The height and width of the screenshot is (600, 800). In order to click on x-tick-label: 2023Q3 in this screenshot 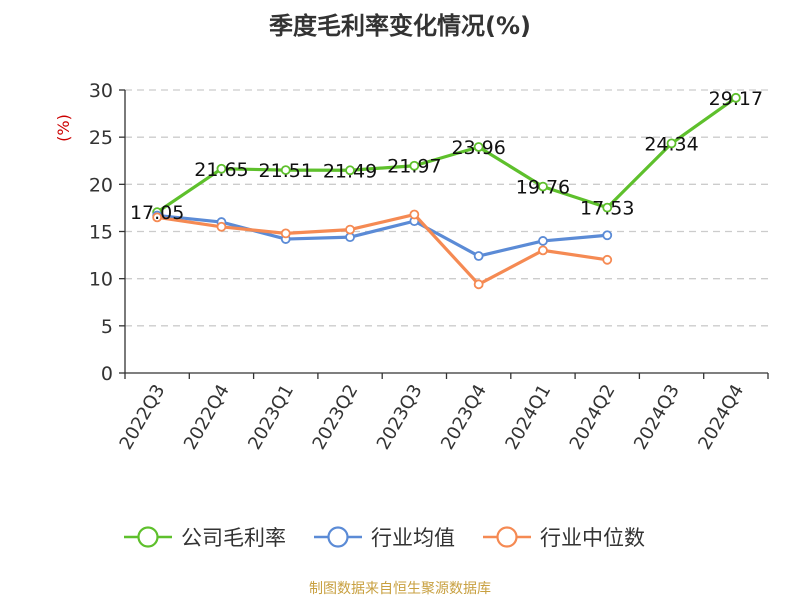, I will do `click(400, 417)`.